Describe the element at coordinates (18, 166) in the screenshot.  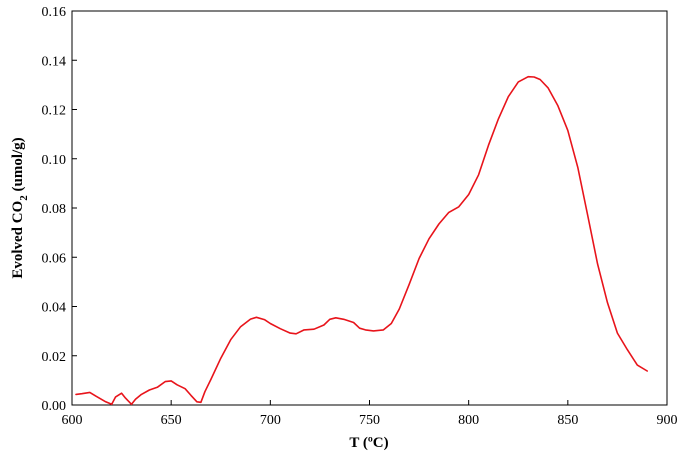
I see `y-axis-title-unit: (umol/g)` at that location.